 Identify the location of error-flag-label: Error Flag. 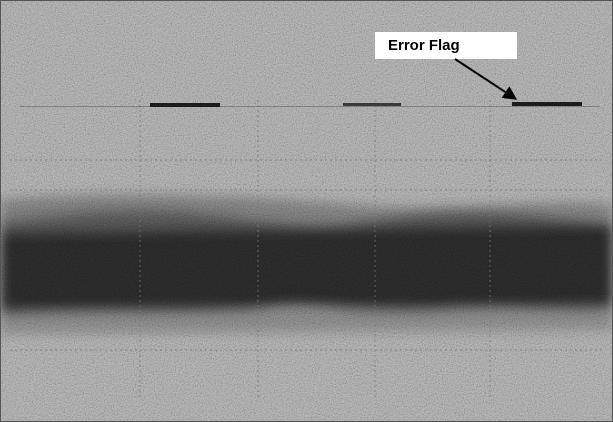
(424, 45).